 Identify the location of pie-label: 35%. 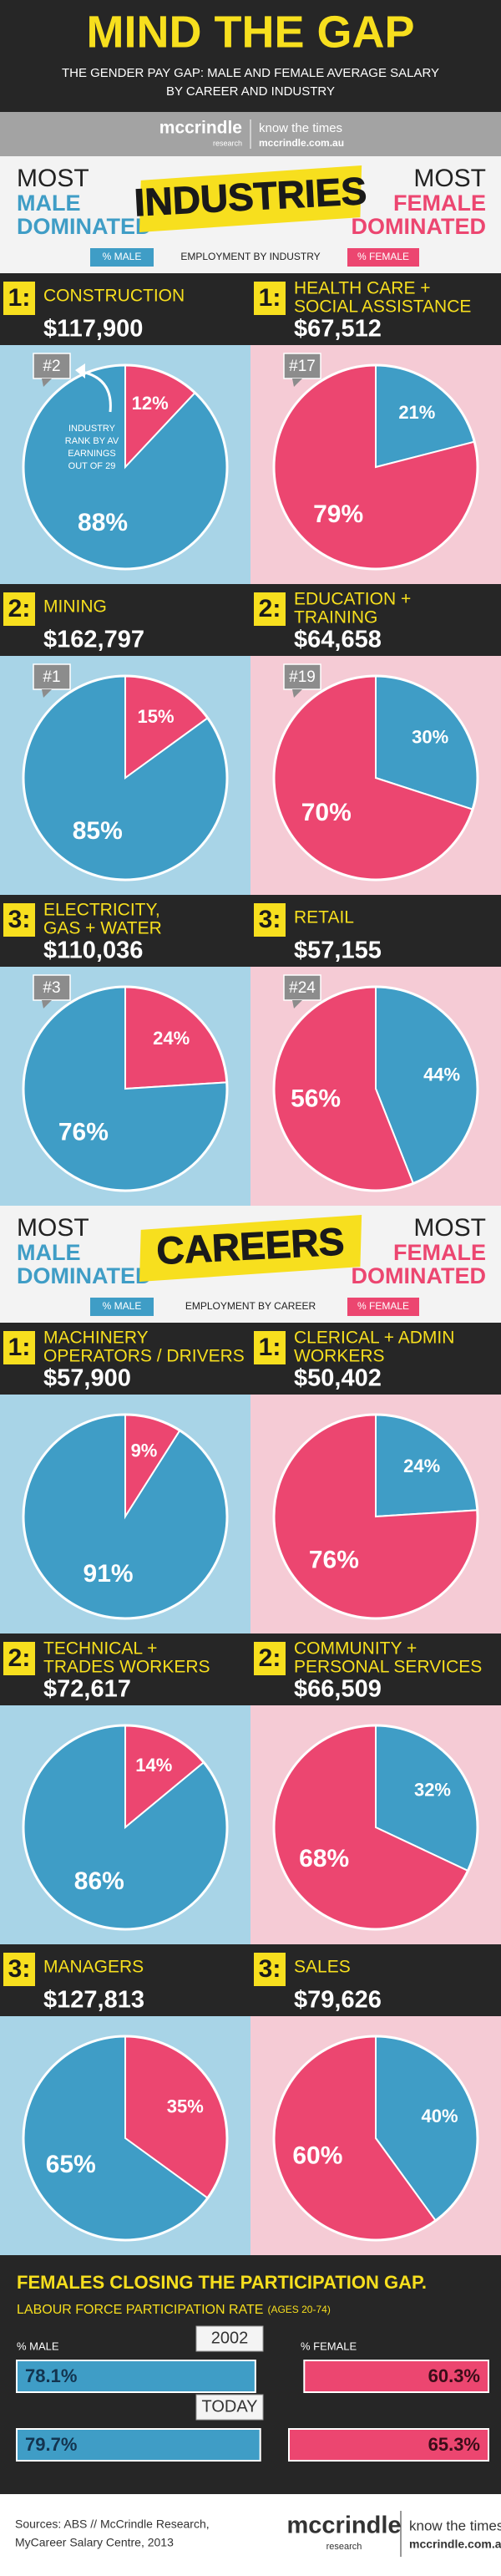
(185, 2106).